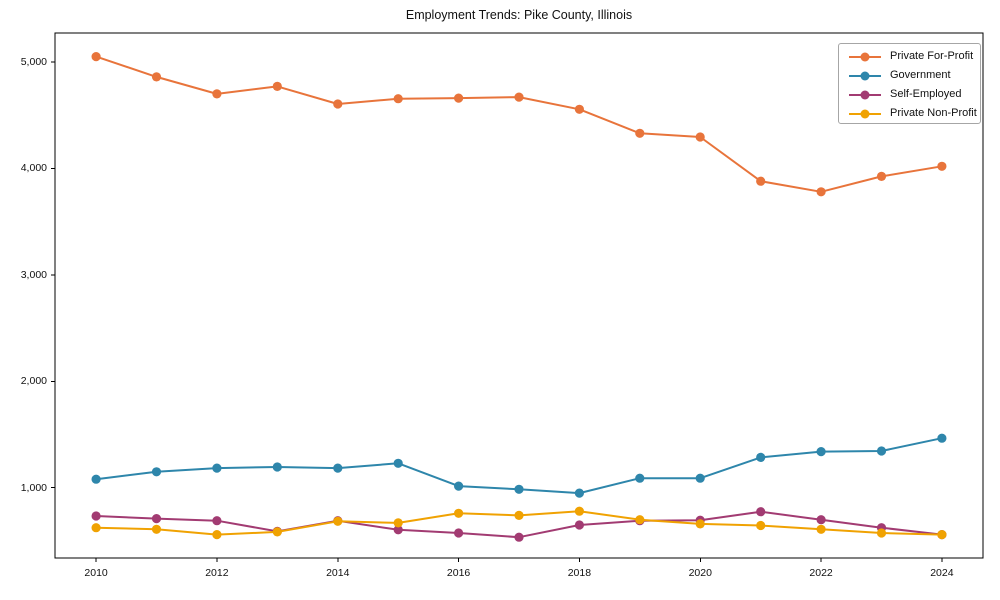  I want to click on data-point-self-employed-2010, so click(96, 516).